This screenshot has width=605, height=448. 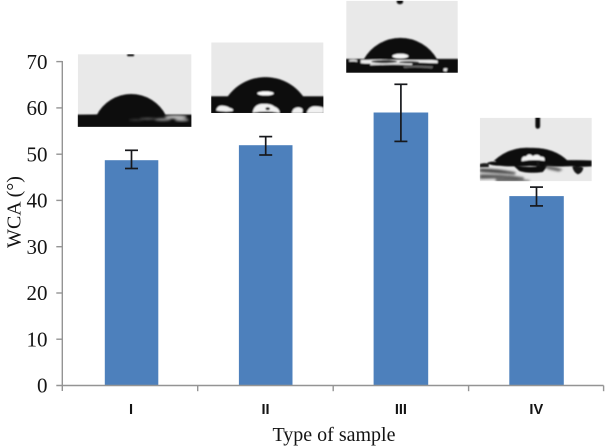 What do you see at coordinates (536, 410) in the screenshot?
I see `svg-text: IV` at bounding box center [536, 410].